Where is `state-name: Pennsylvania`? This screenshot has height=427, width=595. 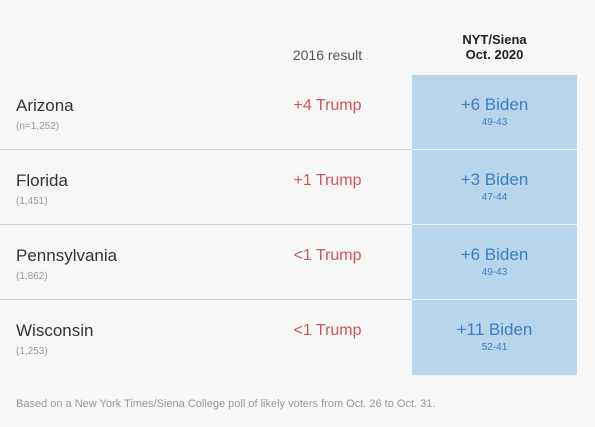
state-name: Pennsylvania is located at coordinates (67, 255).